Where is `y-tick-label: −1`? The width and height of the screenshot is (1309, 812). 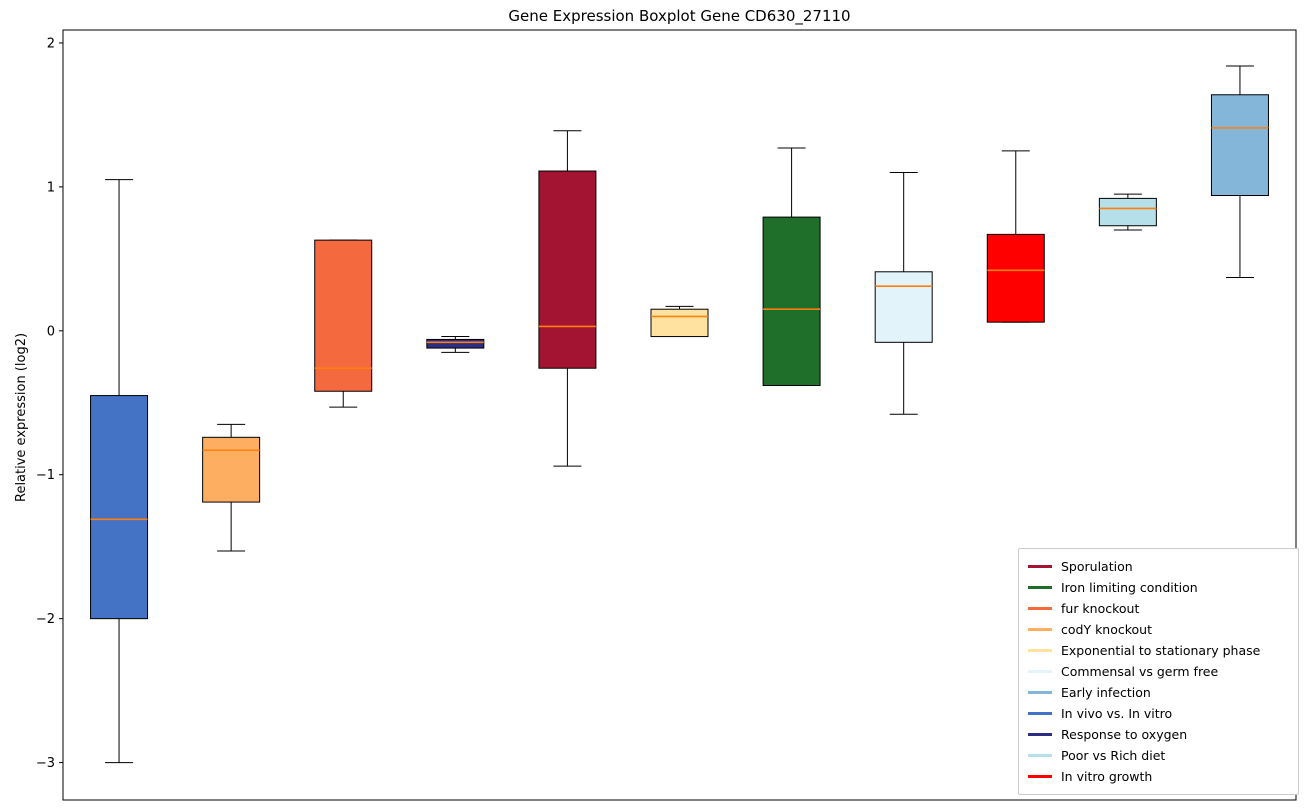
y-tick-label: −1 is located at coordinates (45, 475).